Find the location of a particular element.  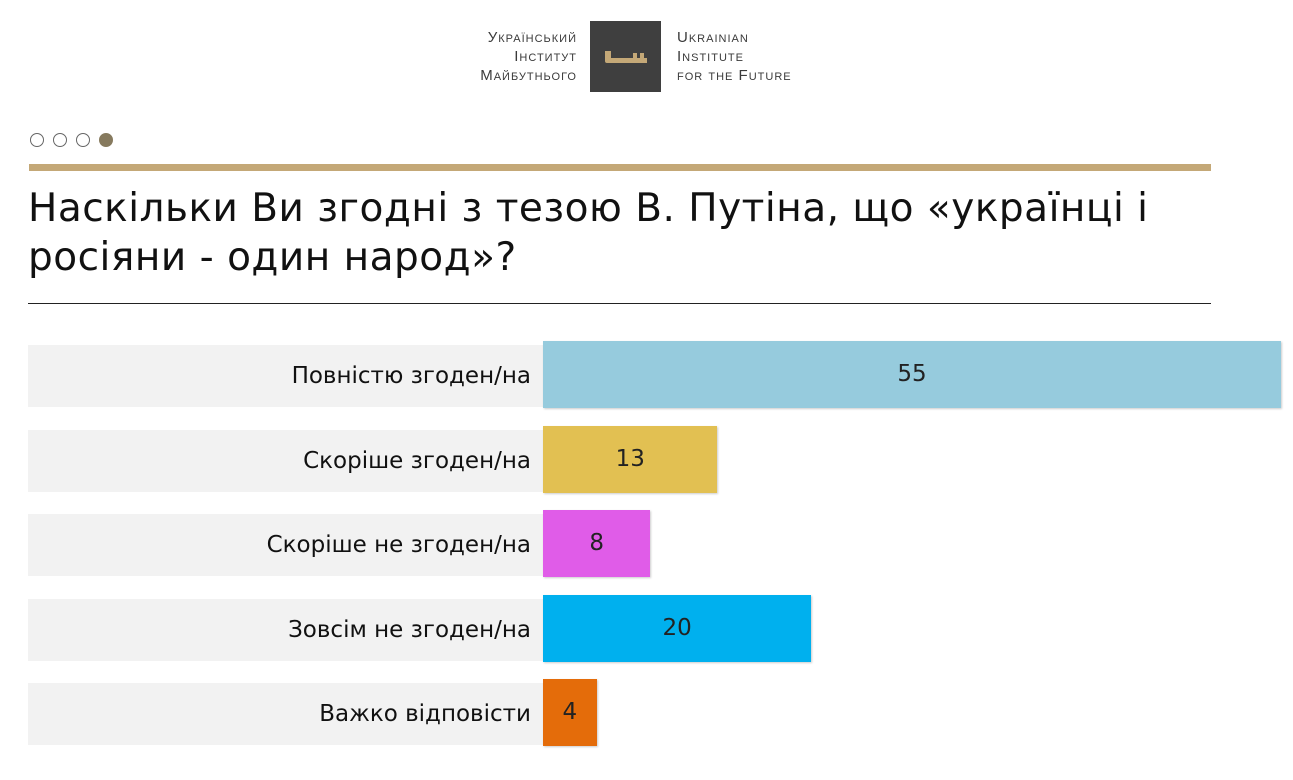

logo-line: Ukrainian is located at coordinates (713, 37).